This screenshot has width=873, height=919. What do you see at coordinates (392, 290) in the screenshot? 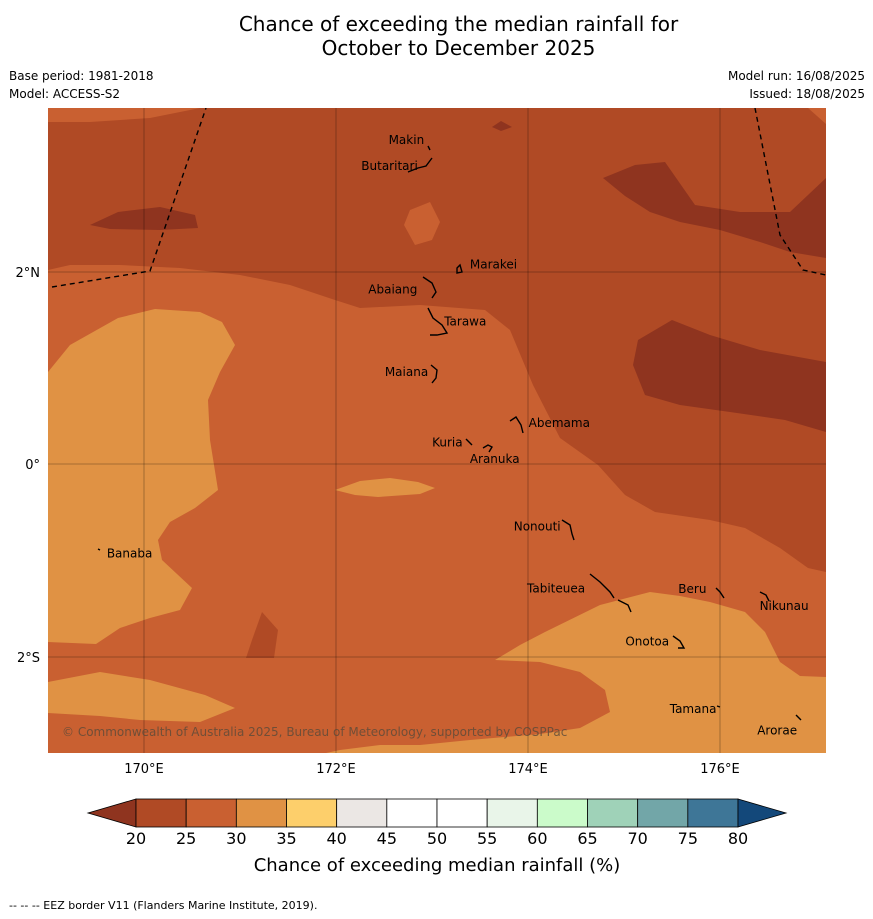
I see `island-label-abaiang: Abaiang` at bounding box center [392, 290].